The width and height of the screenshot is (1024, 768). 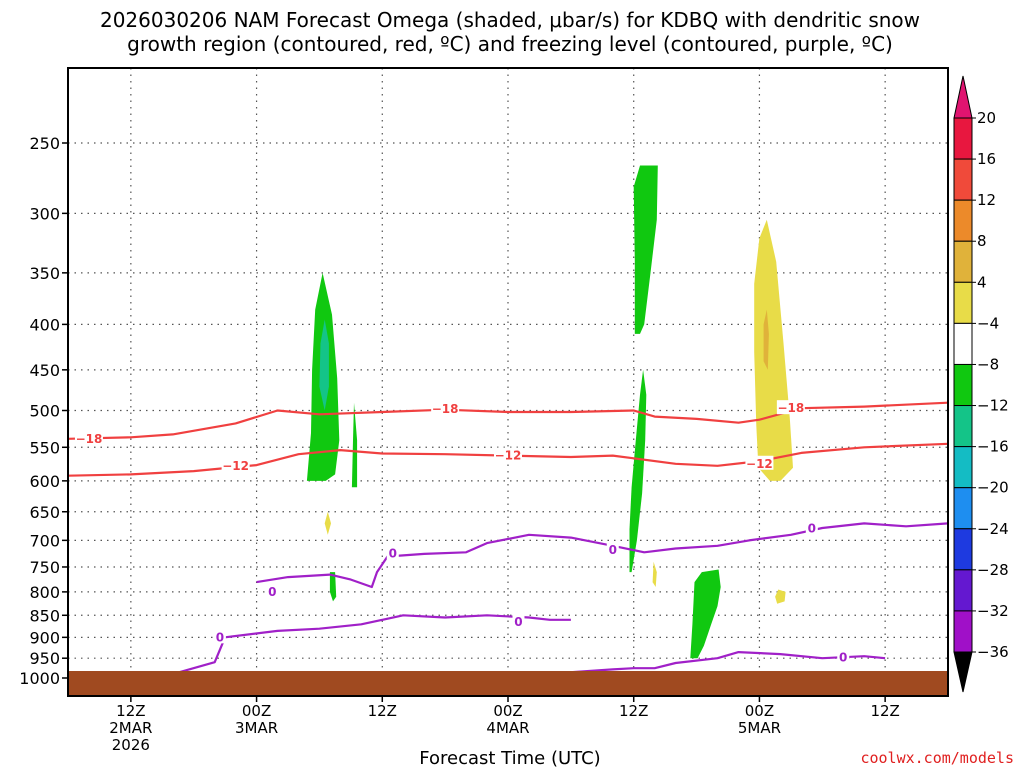 I want to click on colorbar-tick-label-9: −20, so click(x=993, y=488).